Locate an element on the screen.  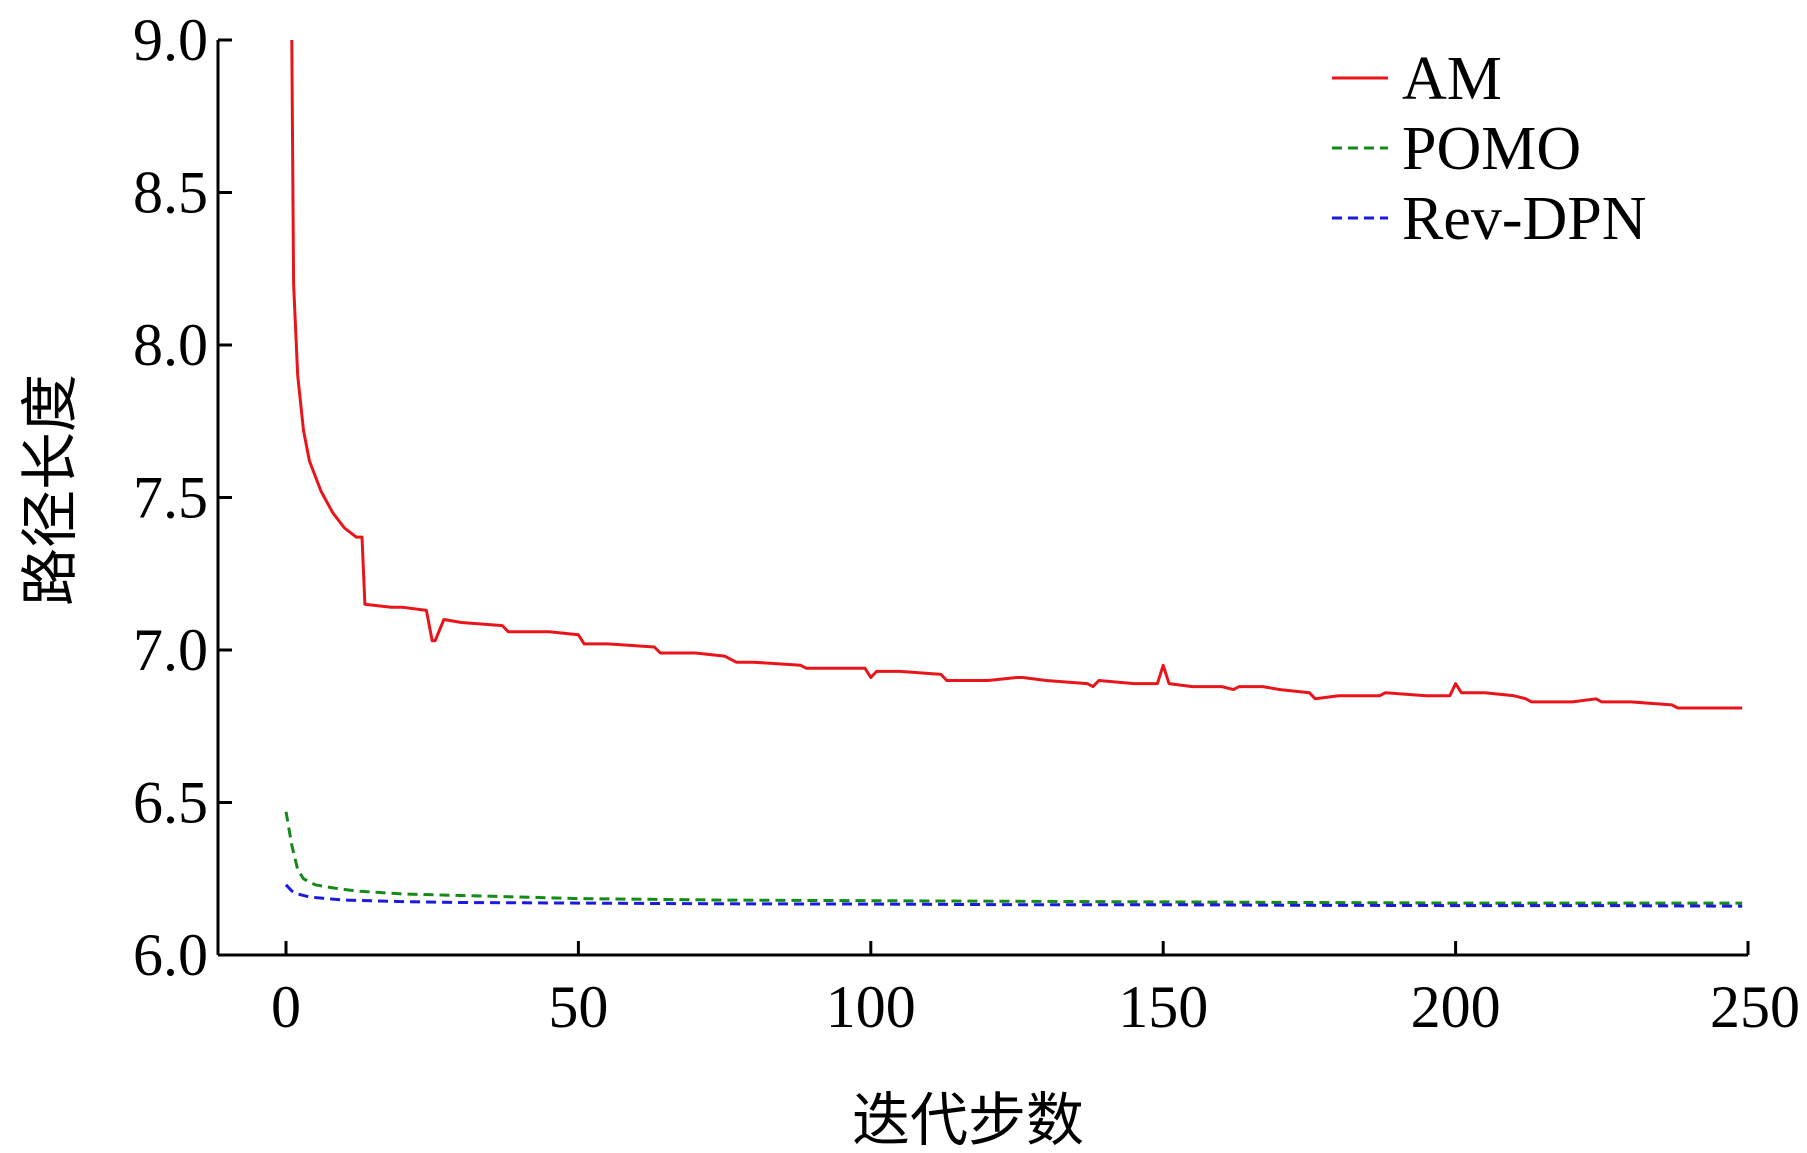
legend-label-am: AM is located at coordinates (1452, 79).